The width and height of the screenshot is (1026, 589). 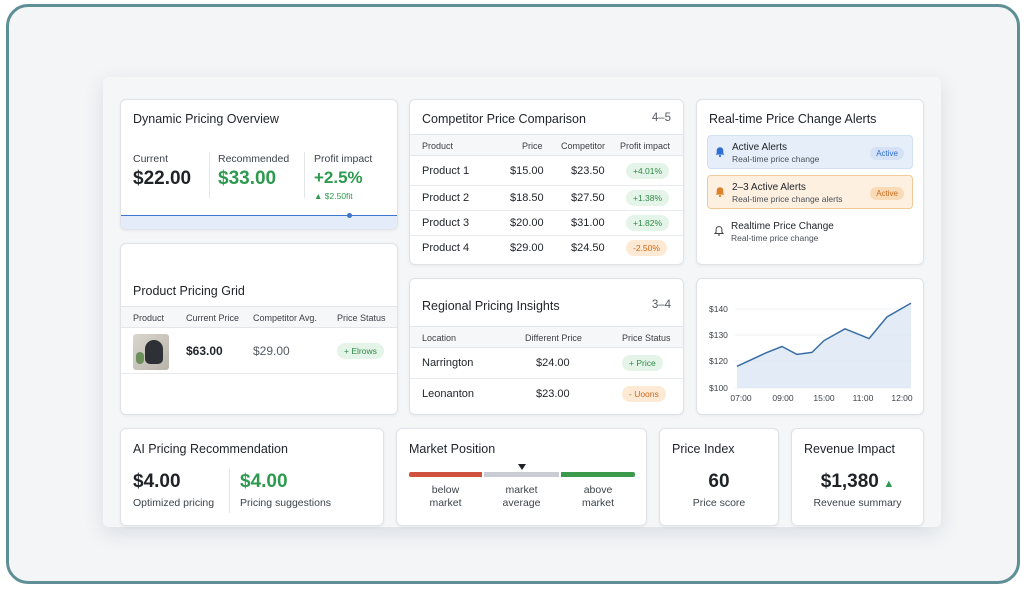 I want to click on revenue-value: $1,380, so click(x=849, y=481).